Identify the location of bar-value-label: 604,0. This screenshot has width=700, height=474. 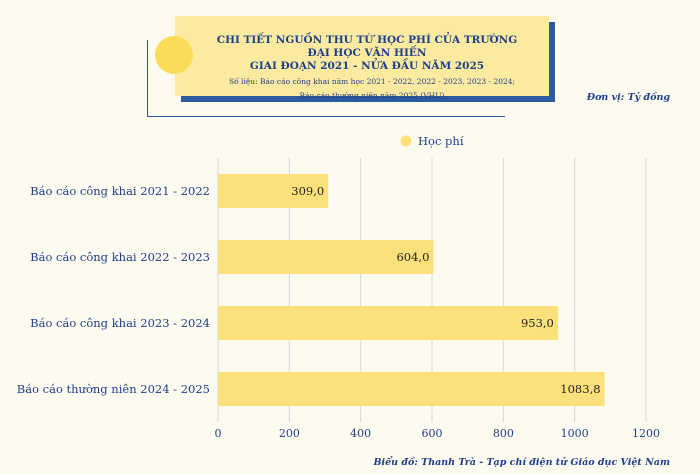
(412, 257).